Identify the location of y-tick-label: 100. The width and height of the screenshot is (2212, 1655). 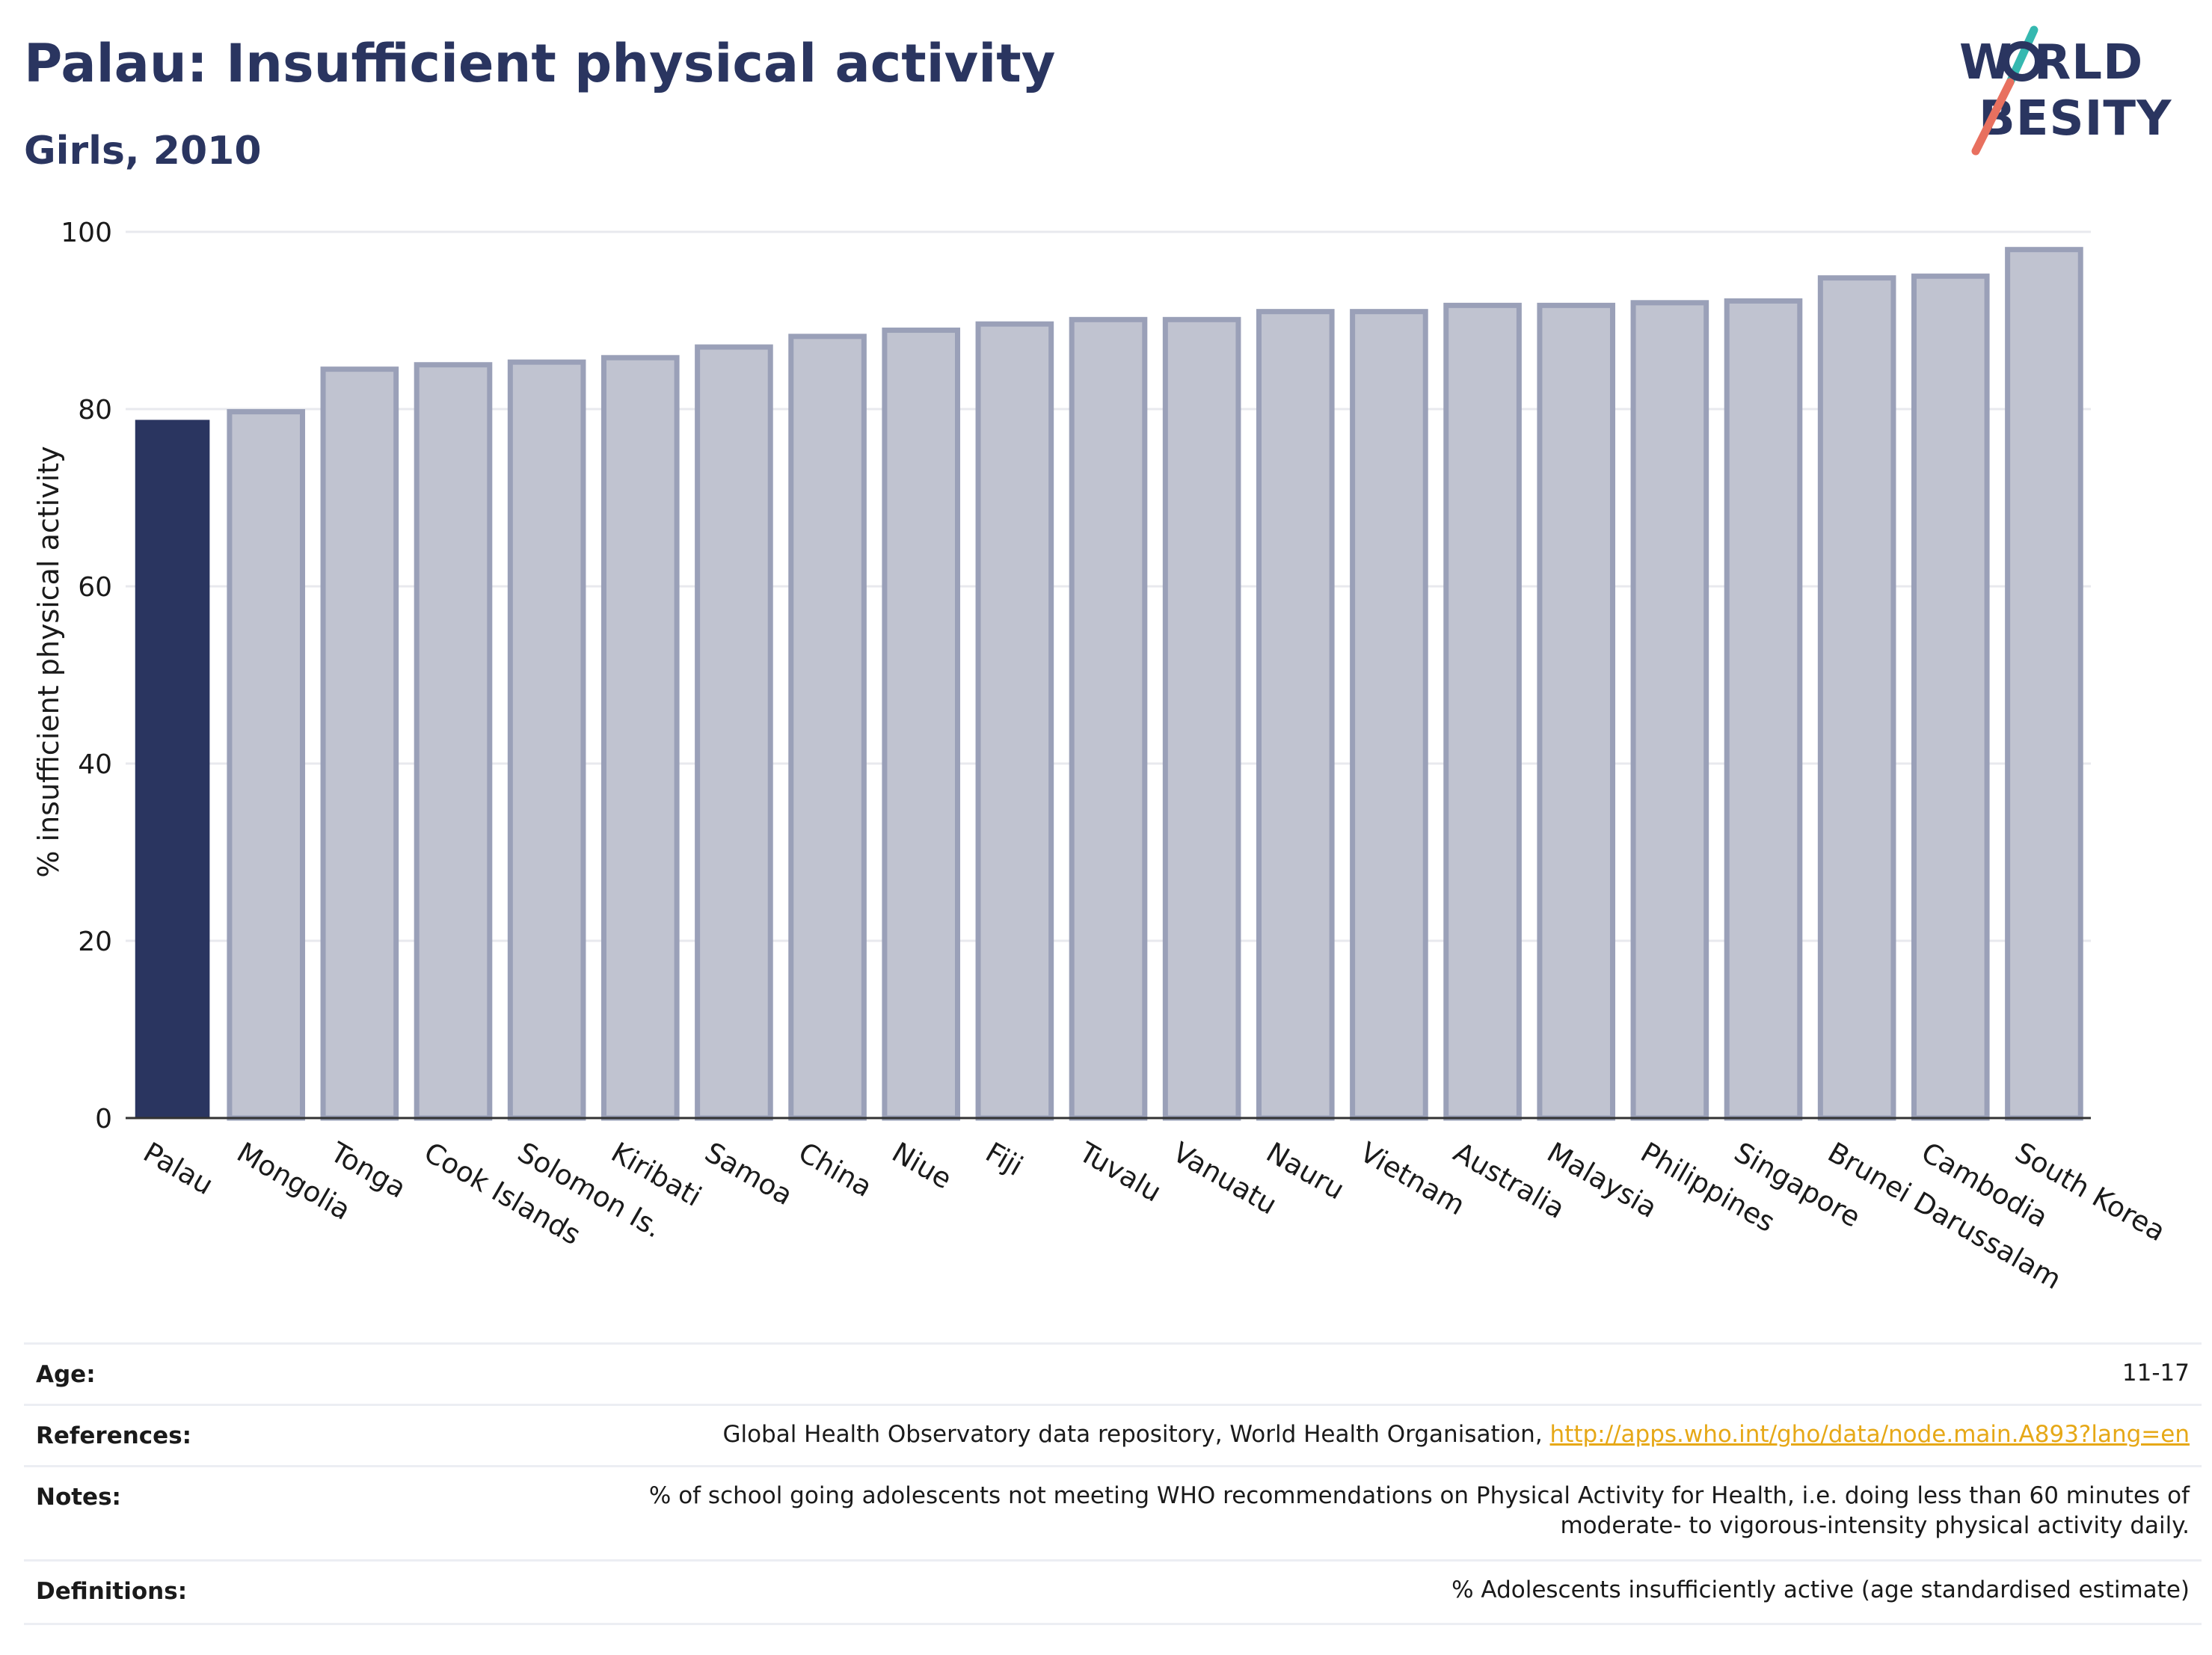
(86, 233).